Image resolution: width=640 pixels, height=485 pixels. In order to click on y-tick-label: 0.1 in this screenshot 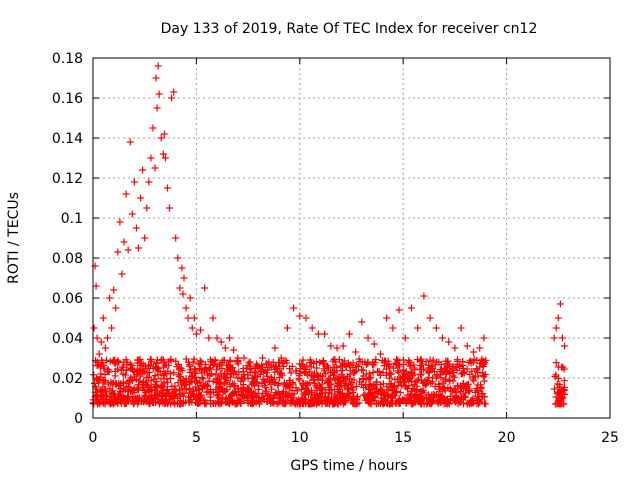, I will do `click(72, 219)`.